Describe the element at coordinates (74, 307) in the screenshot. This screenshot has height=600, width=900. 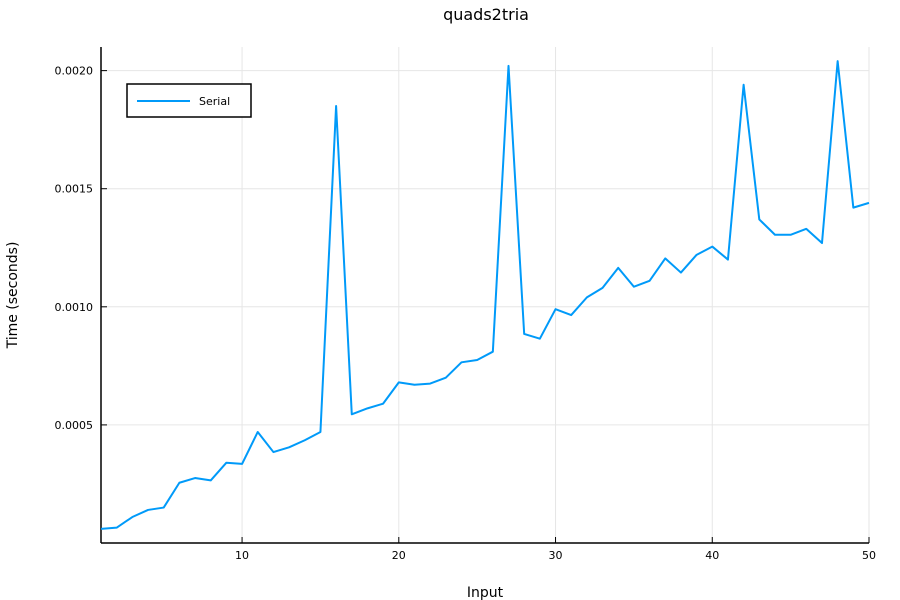
I see `y-tick-label: 0.0010` at that location.